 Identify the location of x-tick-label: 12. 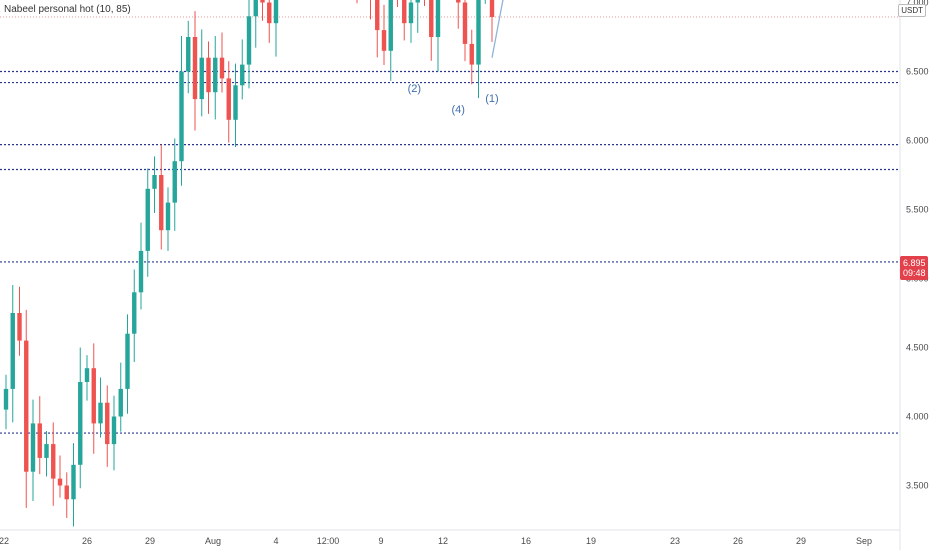
(443, 541).